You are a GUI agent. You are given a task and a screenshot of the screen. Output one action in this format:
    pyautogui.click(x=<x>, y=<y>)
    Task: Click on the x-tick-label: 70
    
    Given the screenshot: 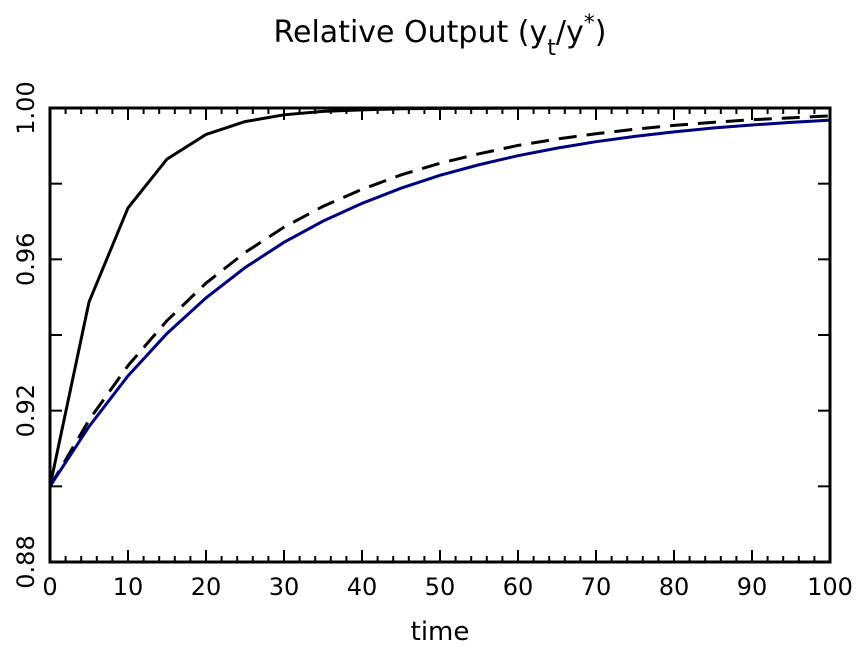 What is the action you would take?
    pyautogui.click(x=596, y=587)
    